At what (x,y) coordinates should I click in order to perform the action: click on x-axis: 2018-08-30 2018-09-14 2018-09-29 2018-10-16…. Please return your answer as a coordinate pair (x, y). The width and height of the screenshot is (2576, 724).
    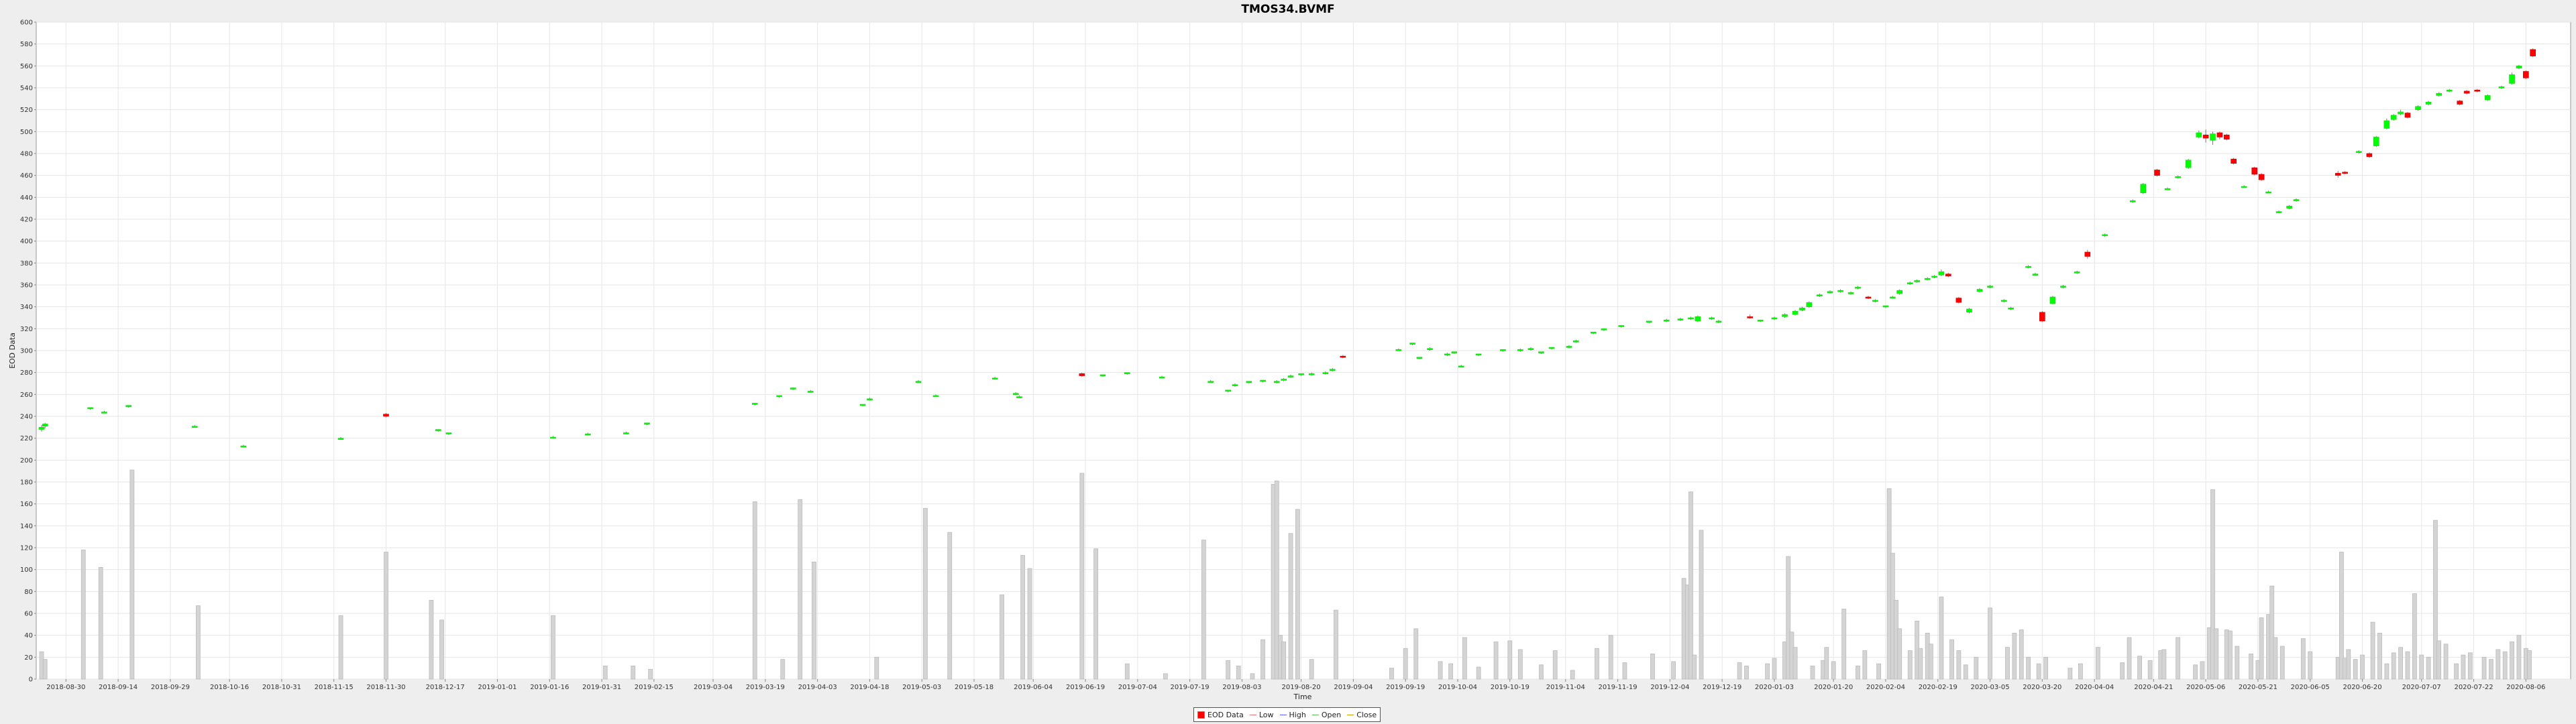
    Looking at the image, I should click on (1295, 685).